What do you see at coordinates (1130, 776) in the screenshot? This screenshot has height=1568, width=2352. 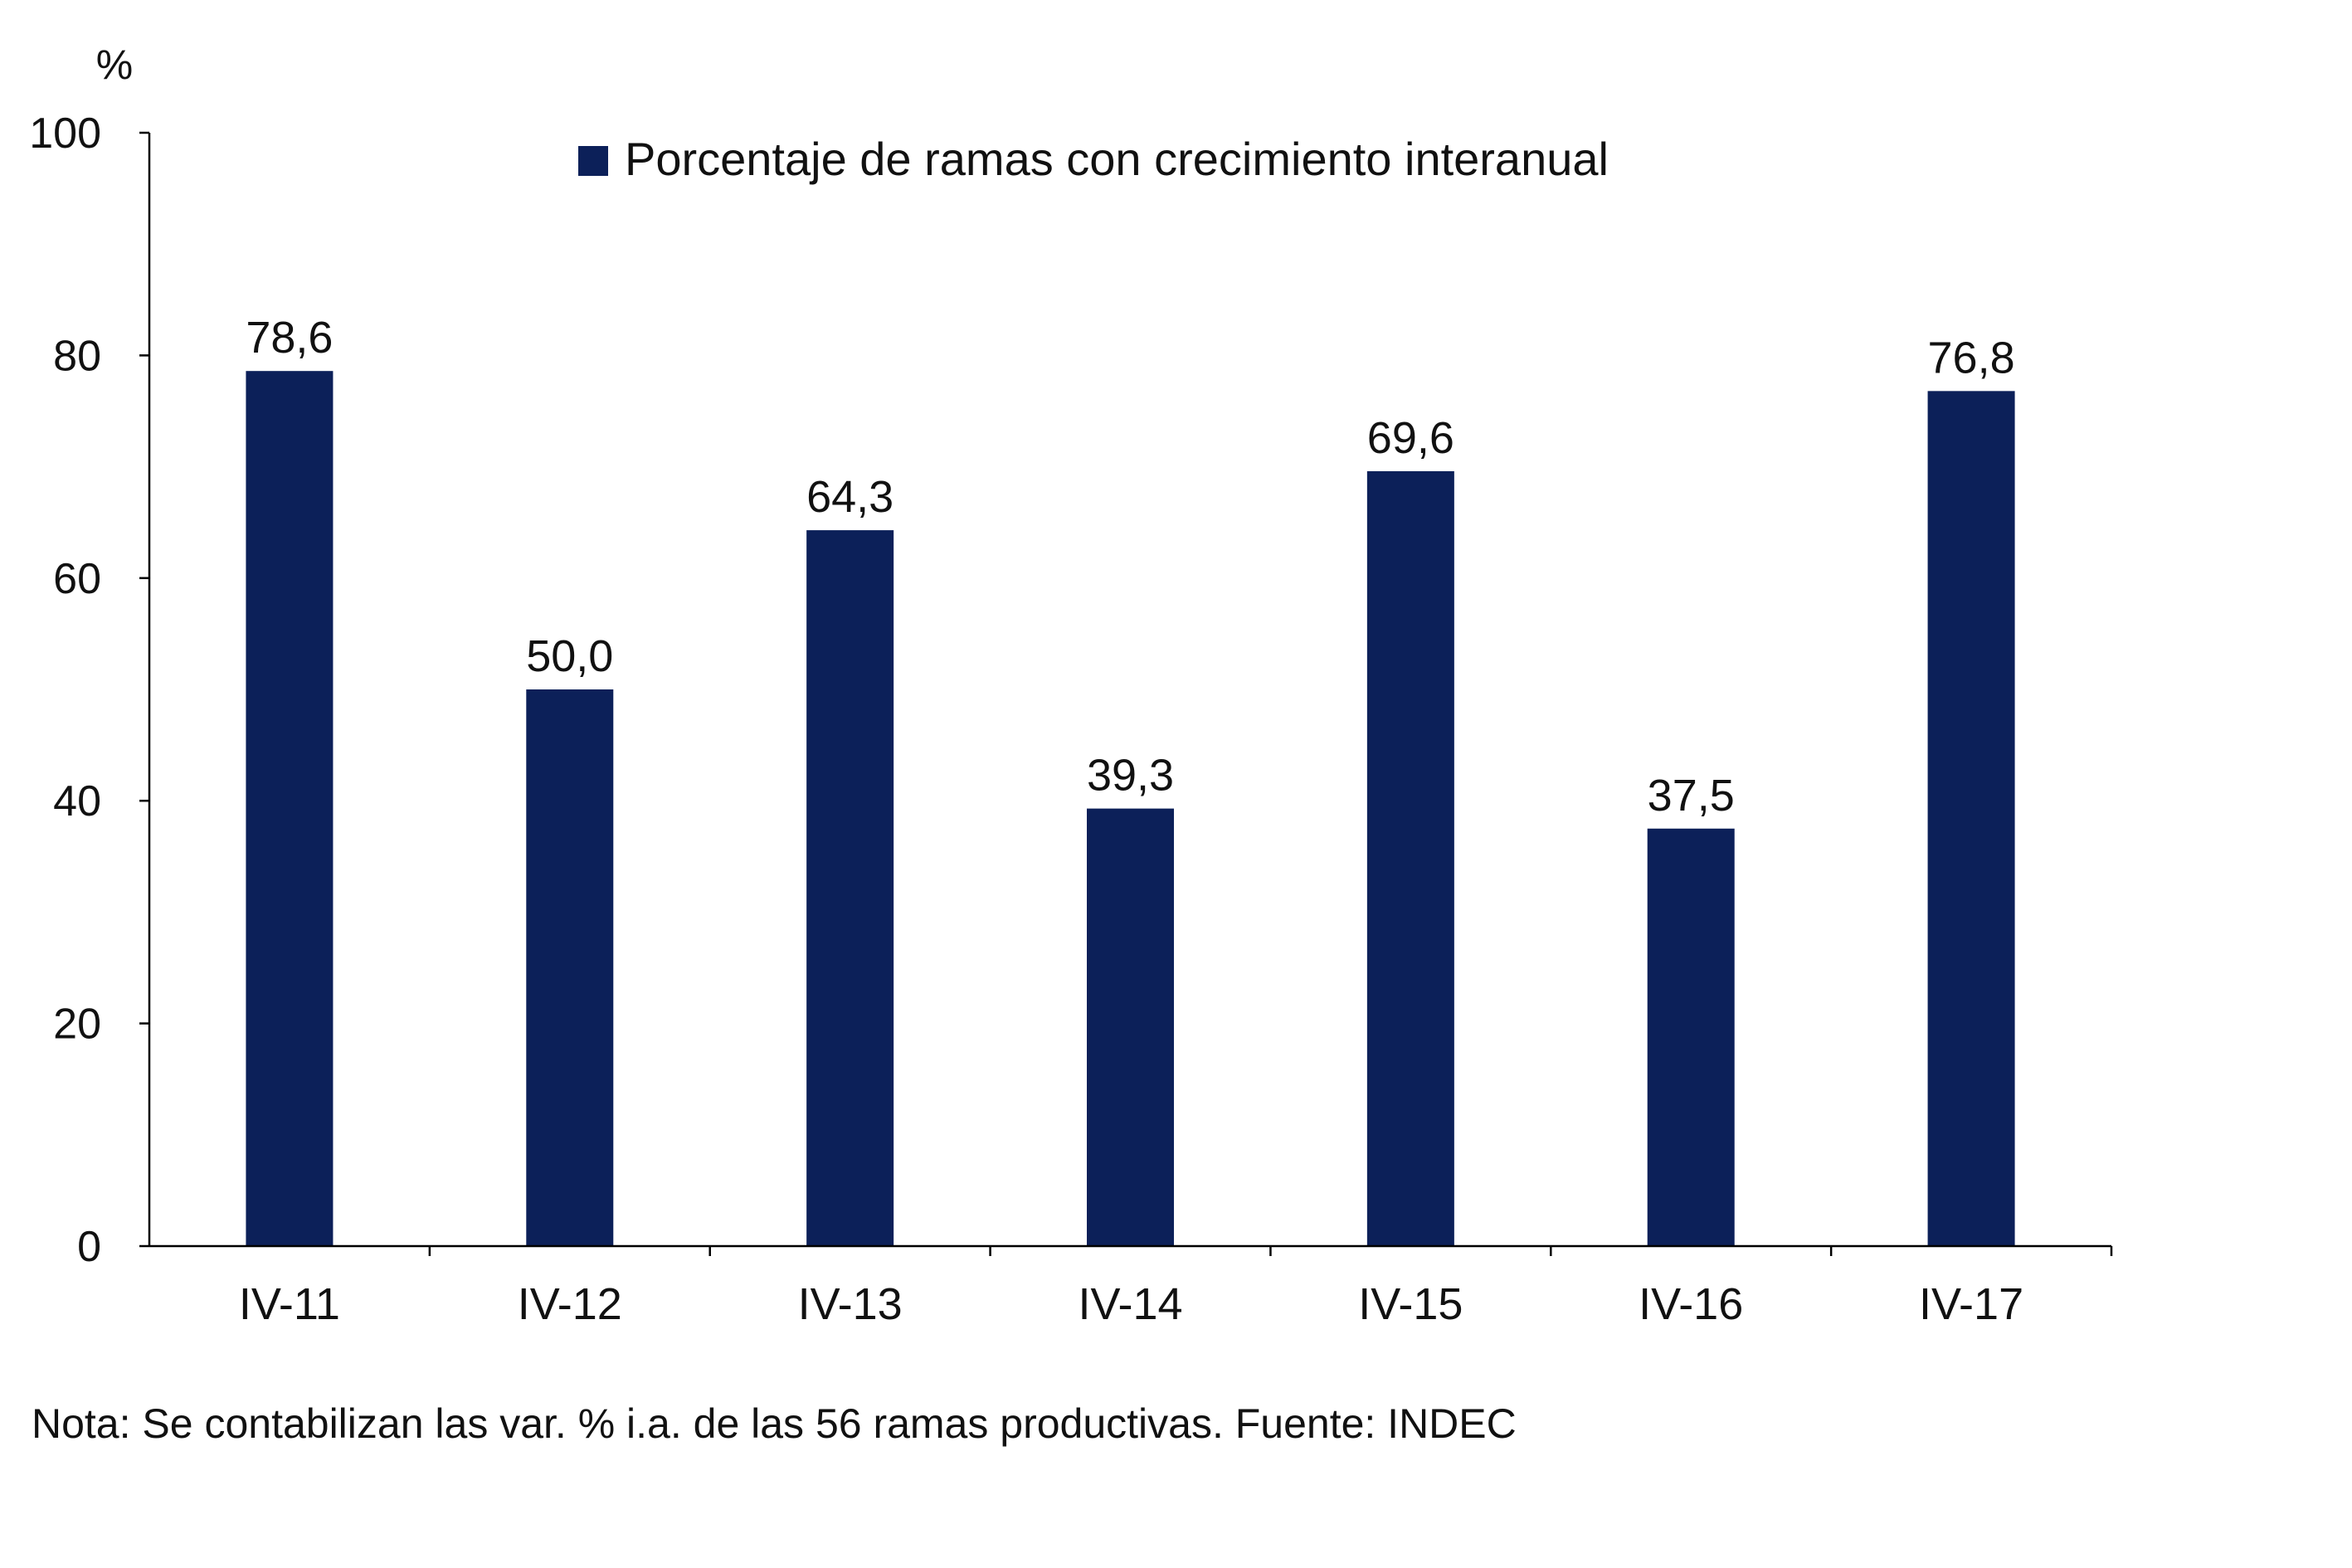 I see `data-label: 39,3` at bounding box center [1130, 776].